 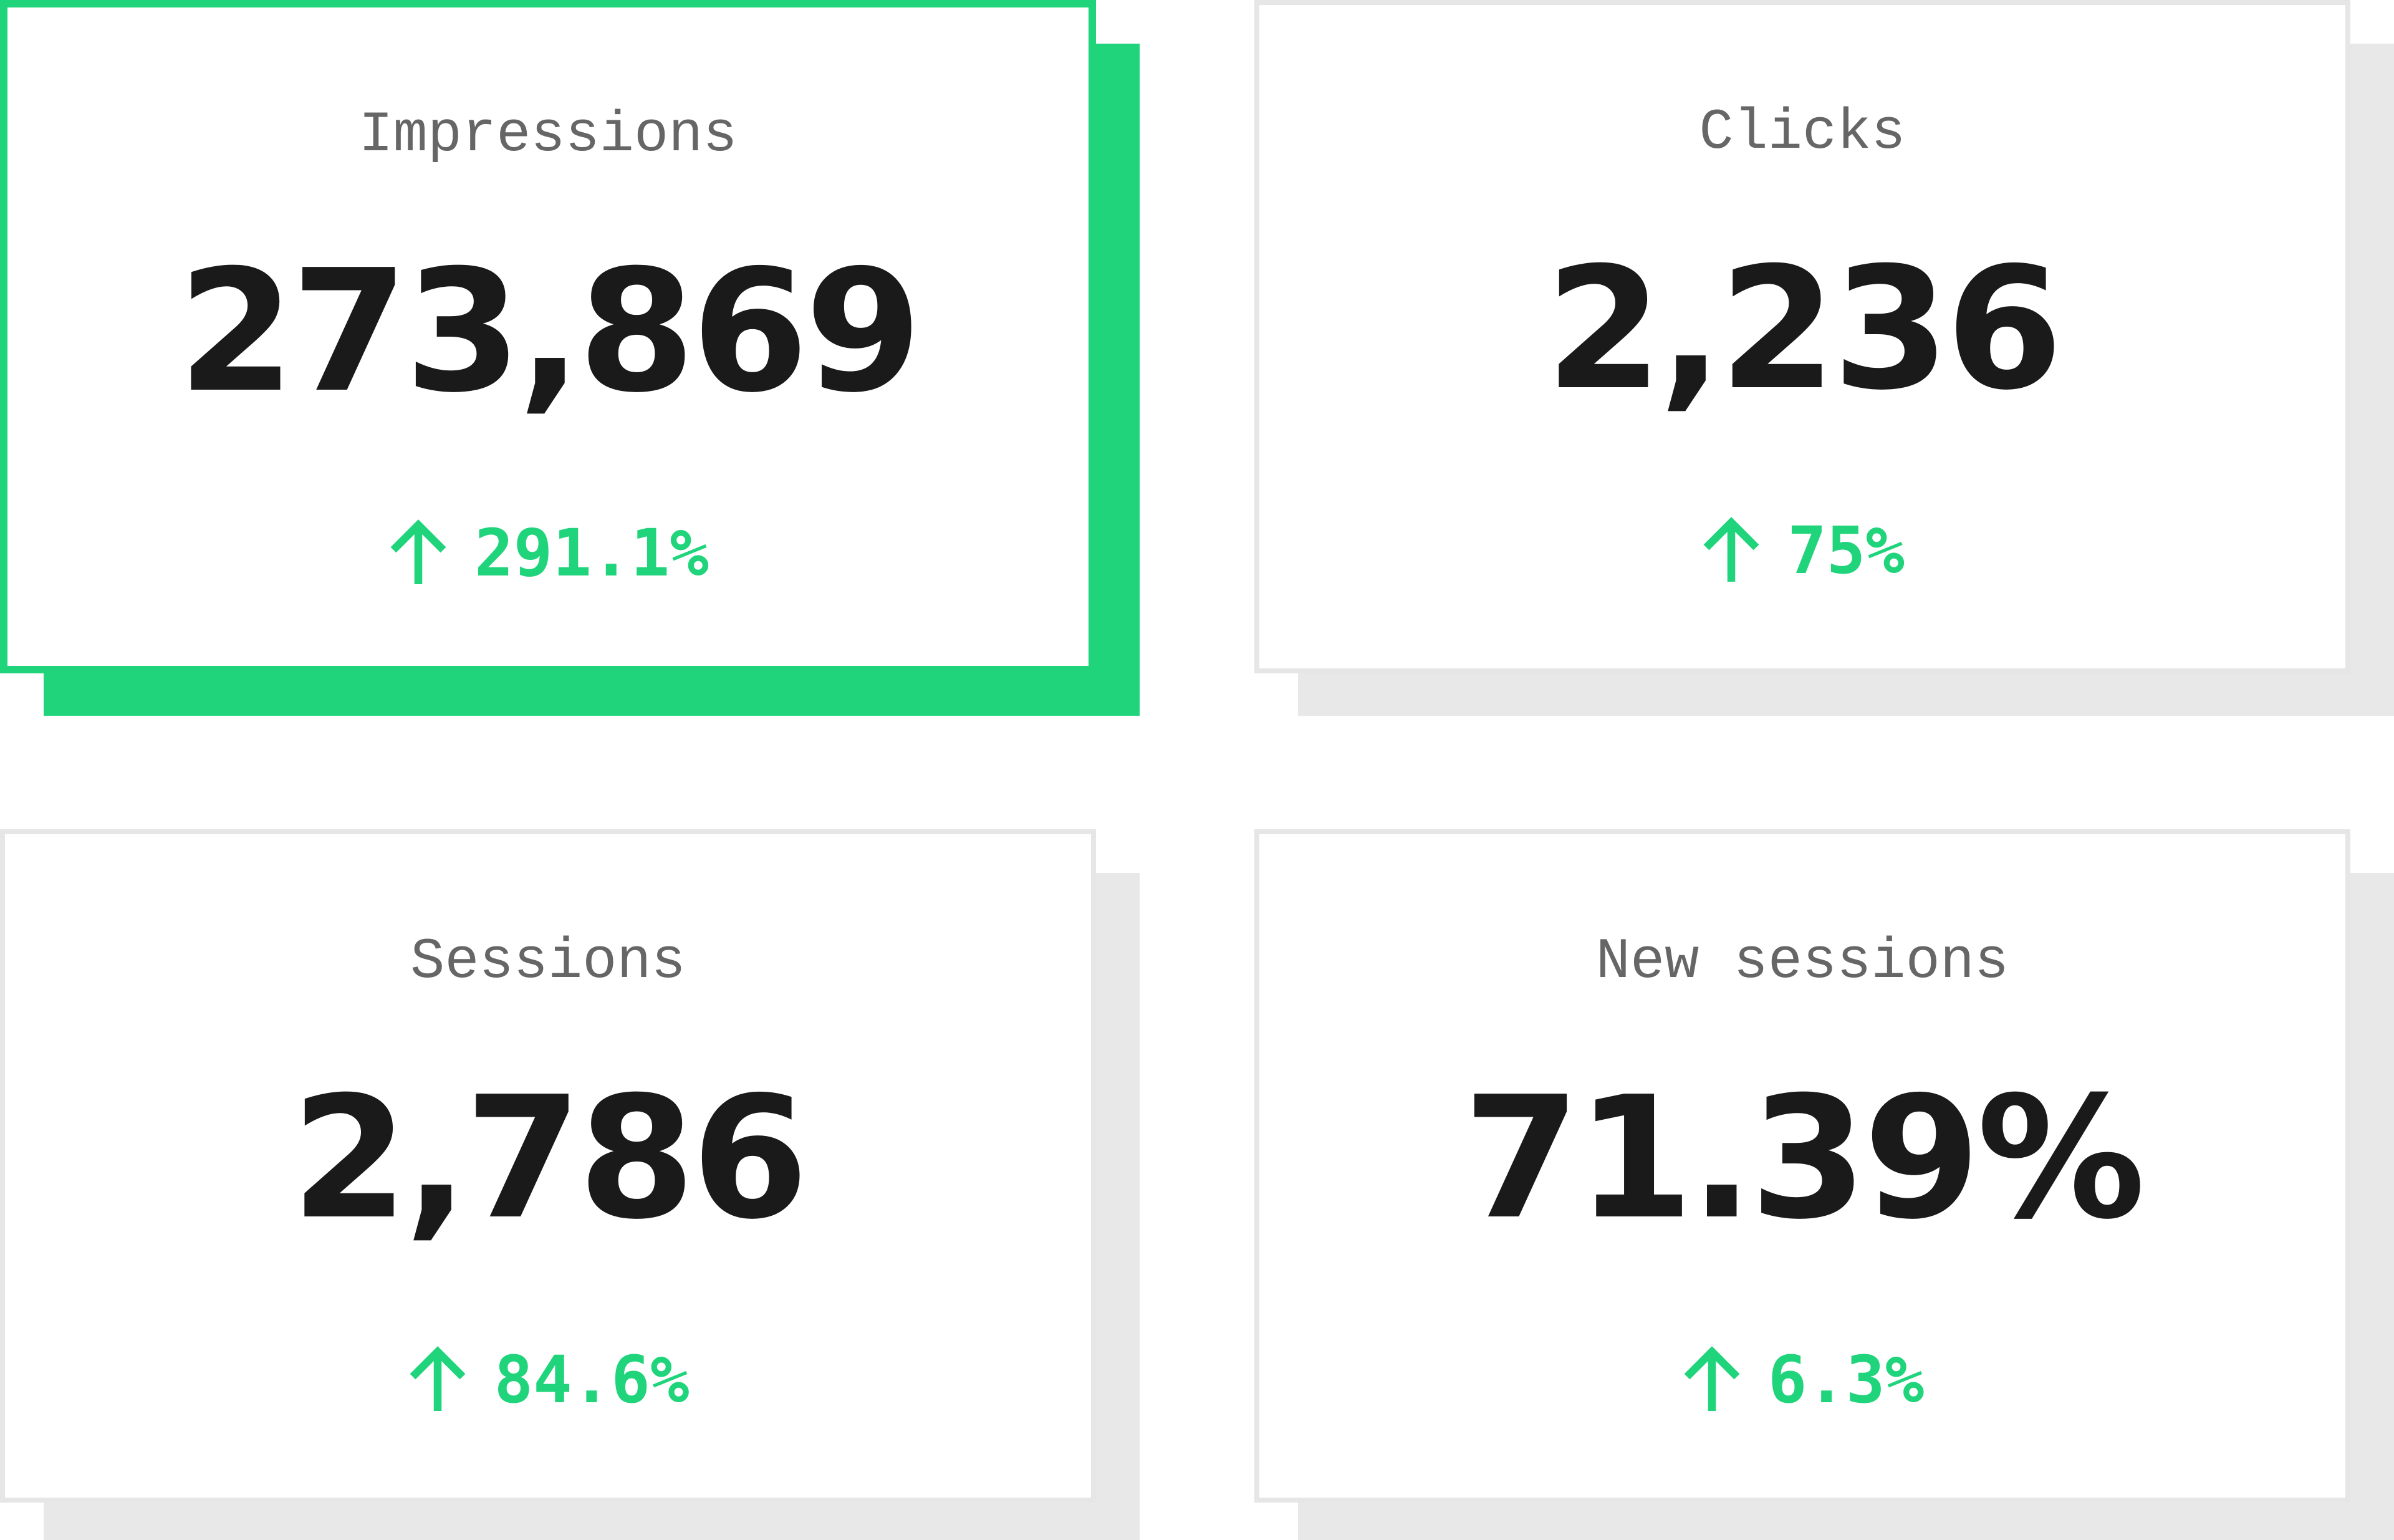 I want to click on change-text: 84.6%, so click(x=592, y=1380).